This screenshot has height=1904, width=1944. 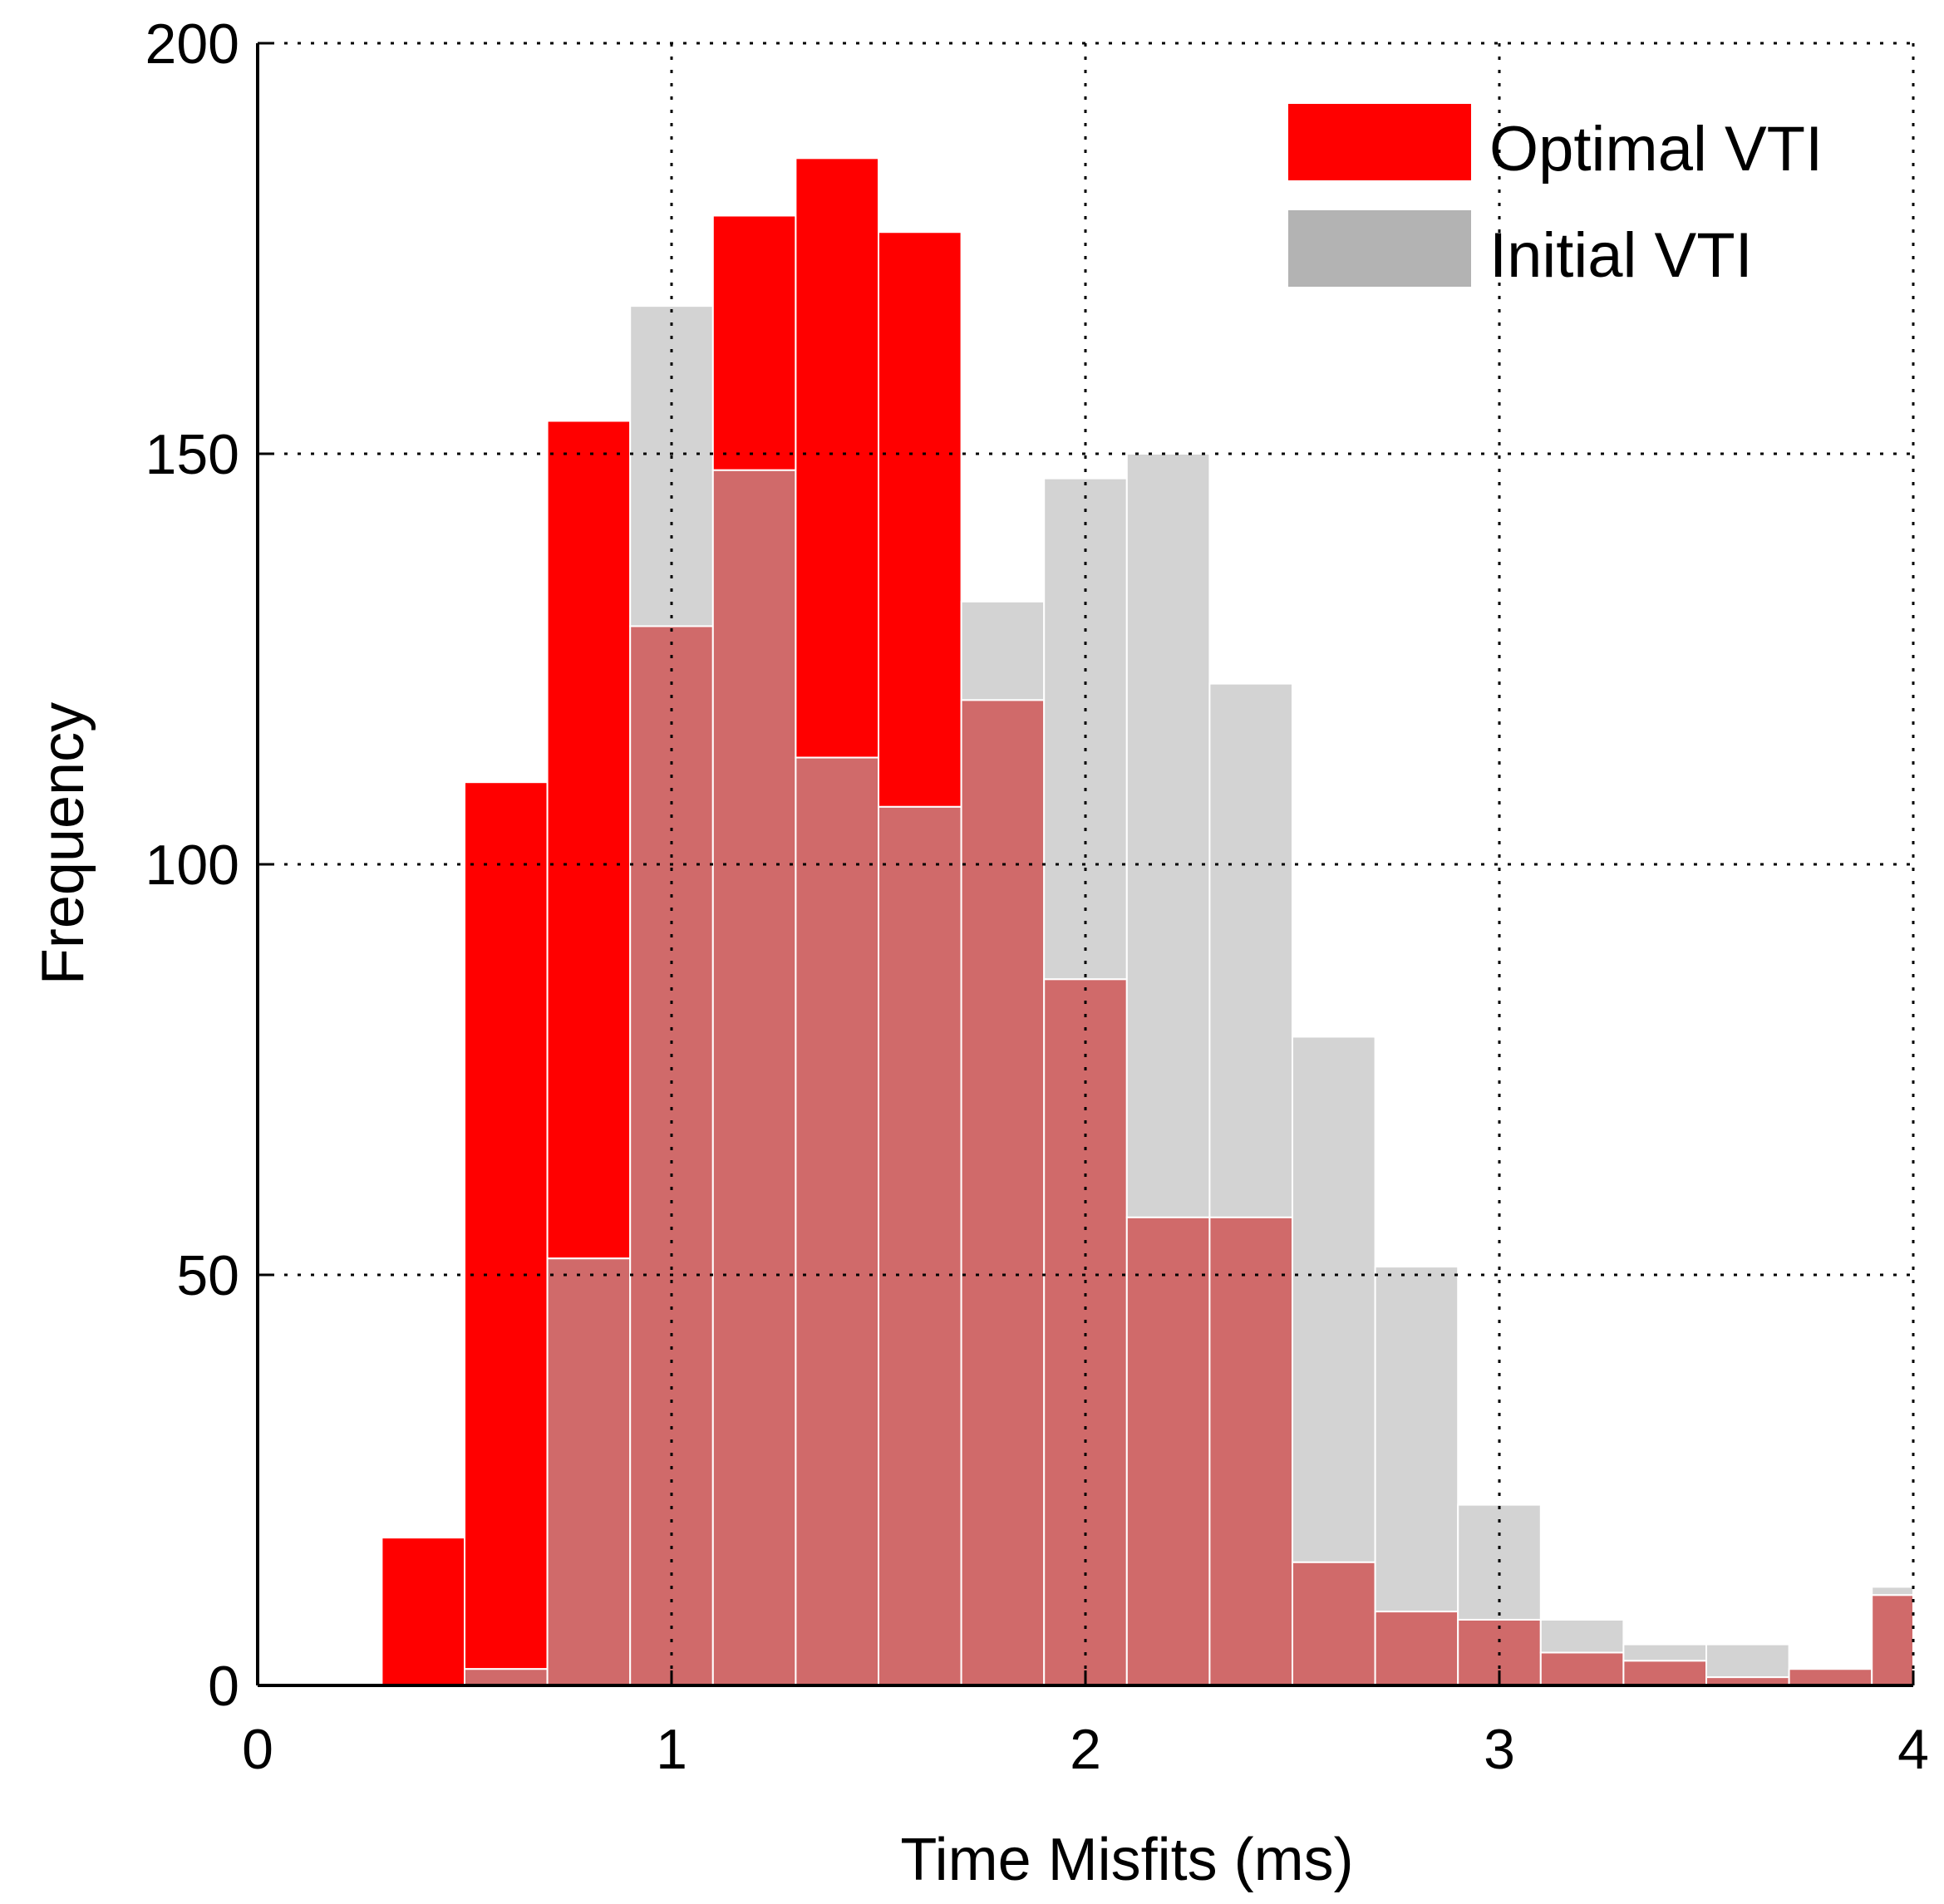 I want to click on x-tick-label: 2, so click(x=1085, y=1749).